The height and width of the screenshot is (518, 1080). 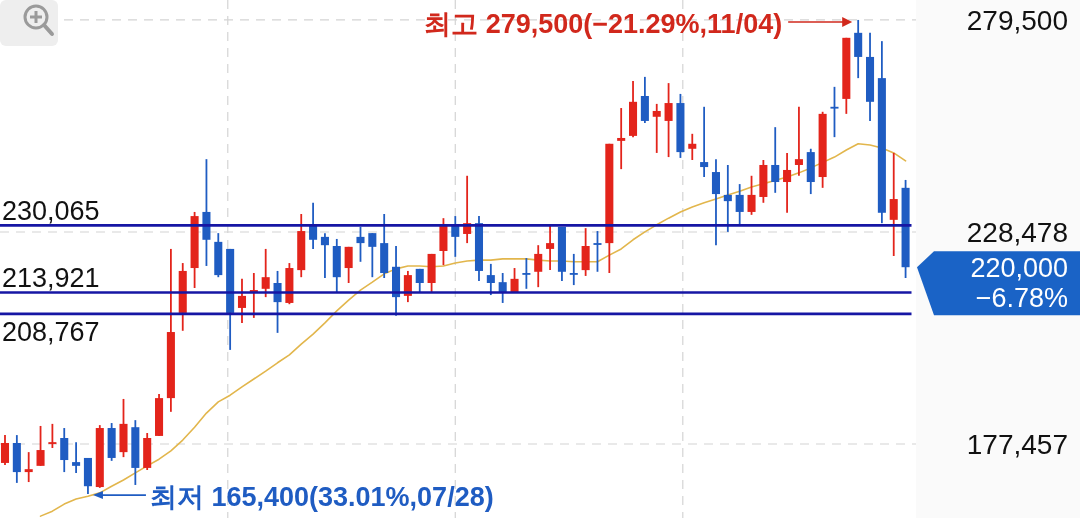 I want to click on ref-line-label: 208,767, so click(x=51, y=331).